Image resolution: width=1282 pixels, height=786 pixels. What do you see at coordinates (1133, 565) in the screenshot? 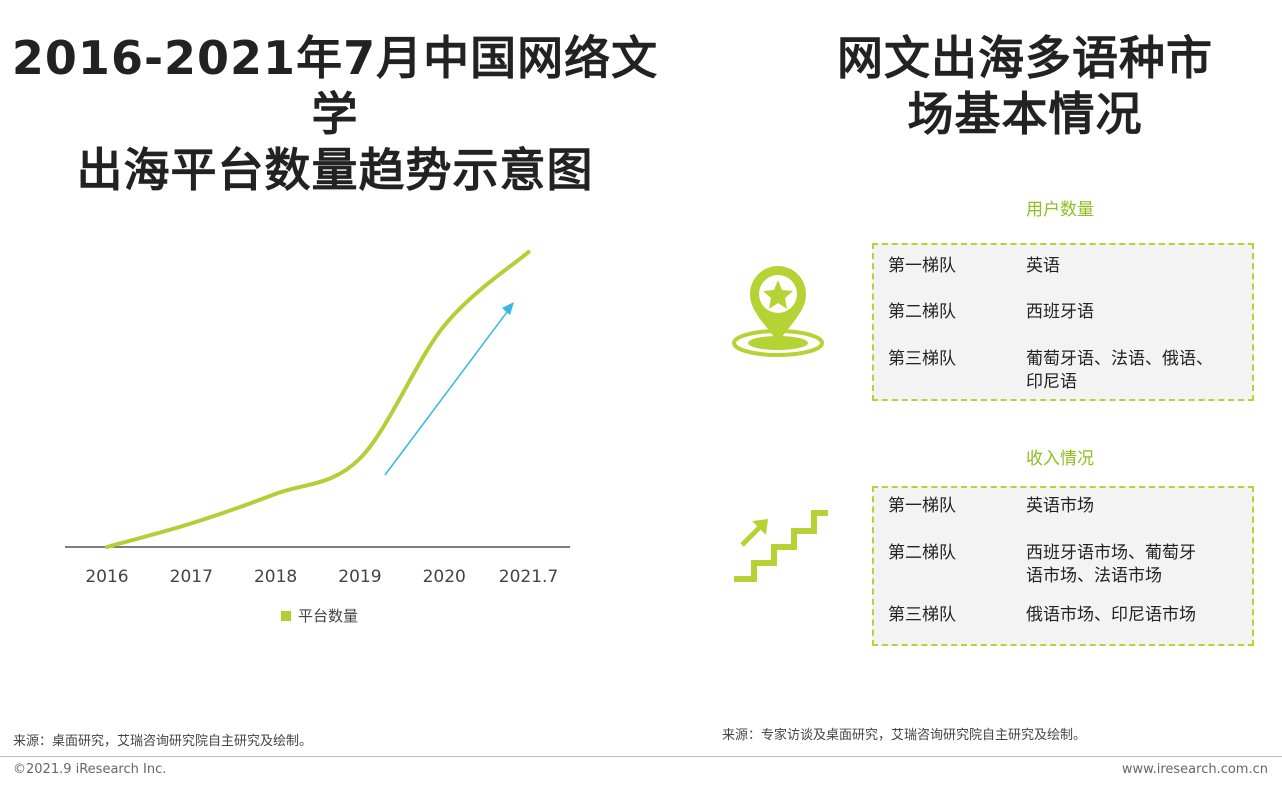
I see `tier-markets: 西班牙语市场、葡萄牙 语市场、法语市场` at bounding box center [1133, 565].